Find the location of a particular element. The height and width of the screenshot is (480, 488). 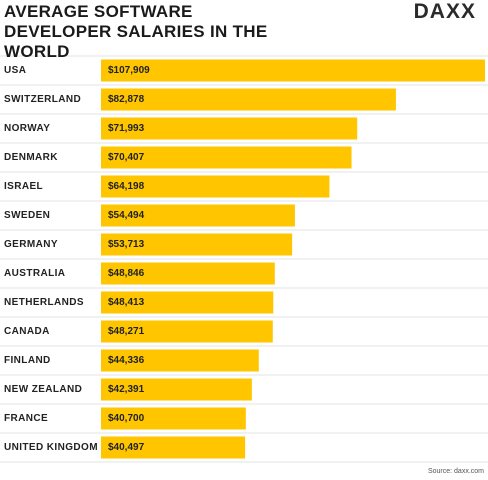

value-label: $40,700 is located at coordinates (126, 418).